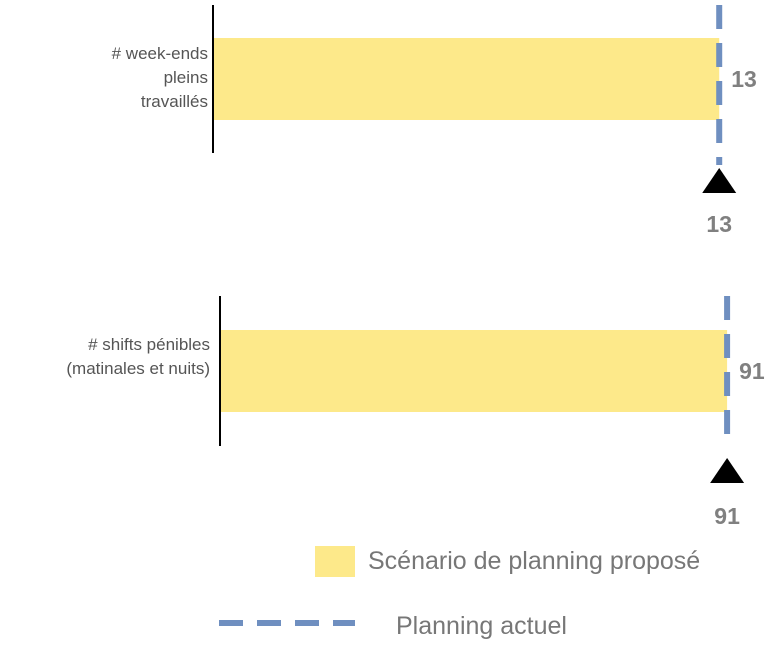 The image size is (780, 647). I want to click on legend-label-proposed: Scénario de planning proposé, so click(534, 561).